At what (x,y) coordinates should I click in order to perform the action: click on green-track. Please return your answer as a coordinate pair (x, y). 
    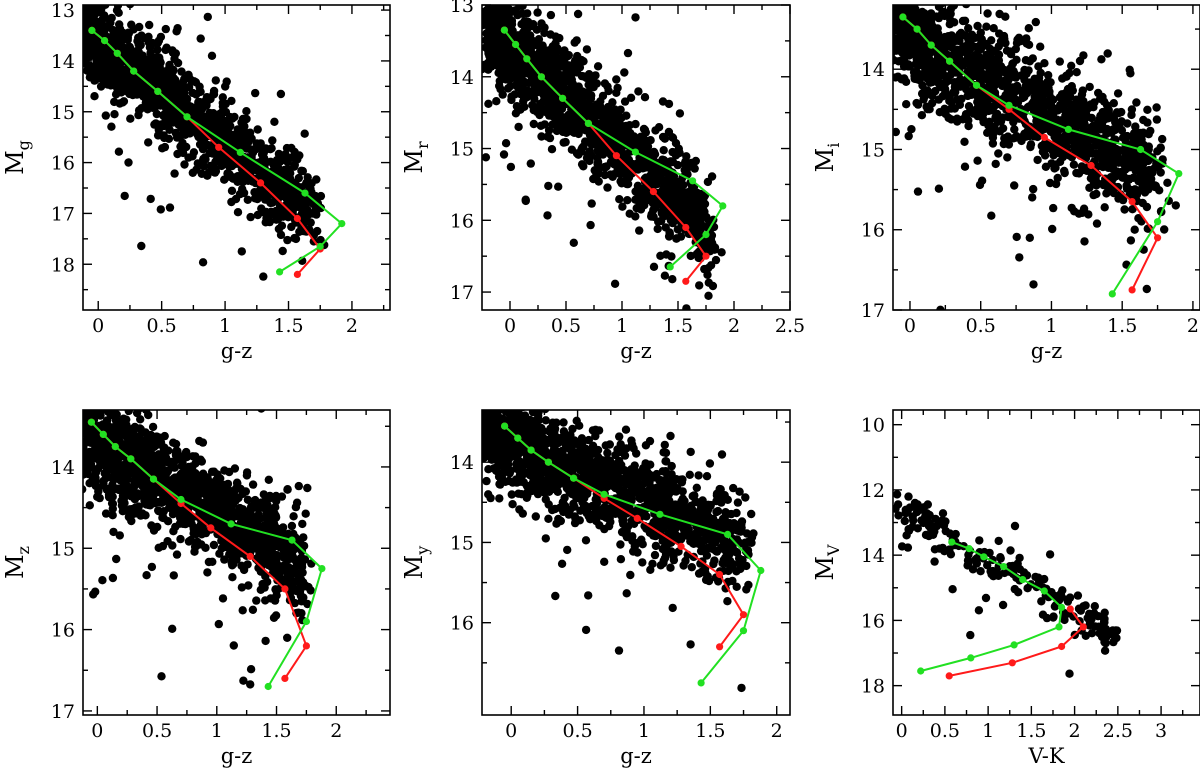
    Looking at the image, I should click on (1041, 155).